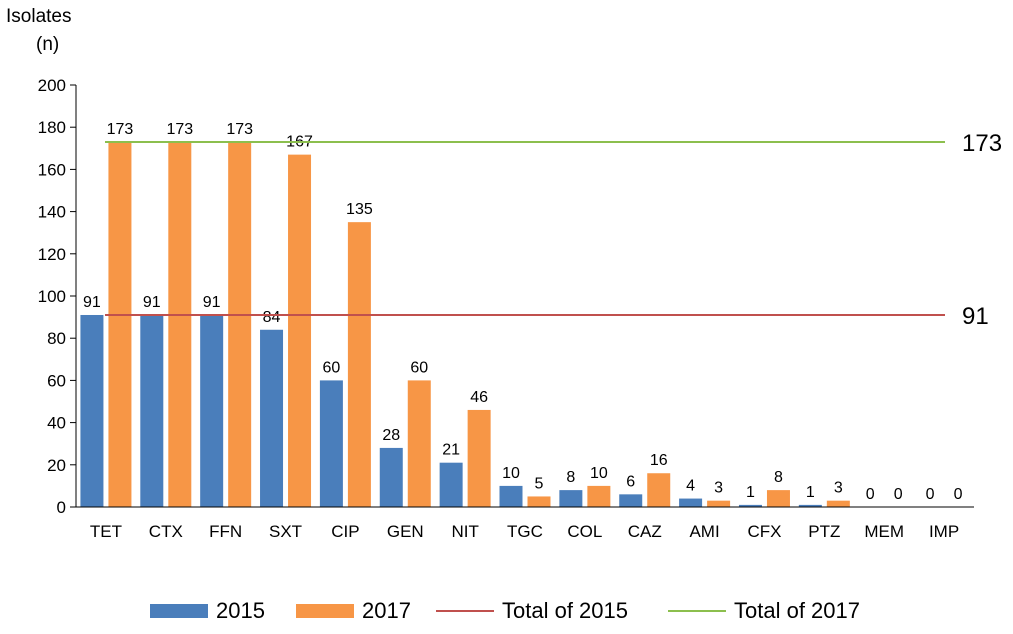 The width and height of the screenshot is (1013, 634). What do you see at coordinates (718, 488) in the screenshot?
I see `data-label-2017-ami: 3` at bounding box center [718, 488].